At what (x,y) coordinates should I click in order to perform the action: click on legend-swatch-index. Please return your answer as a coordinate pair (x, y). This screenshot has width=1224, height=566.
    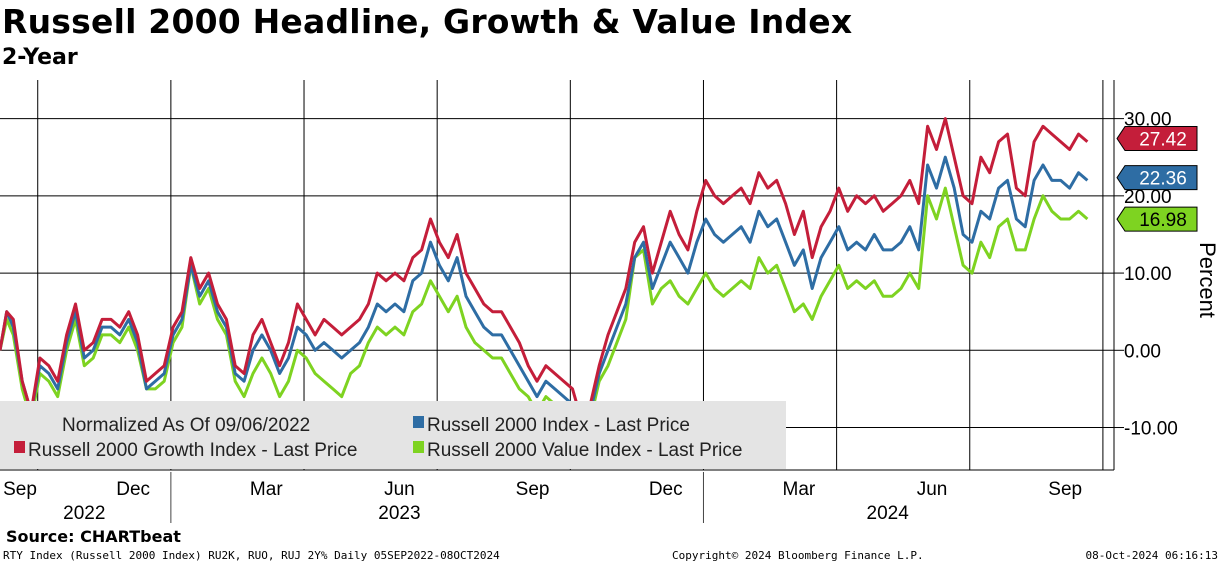
    Looking at the image, I should click on (418, 422).